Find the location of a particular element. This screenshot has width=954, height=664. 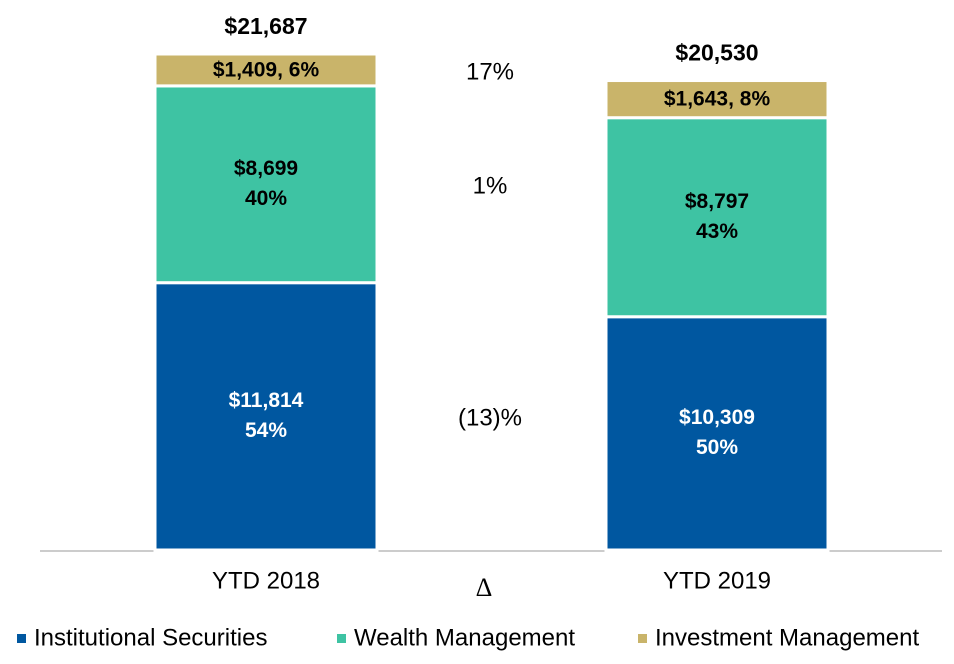

share-label: 43% is located at coordinates (717, 231).